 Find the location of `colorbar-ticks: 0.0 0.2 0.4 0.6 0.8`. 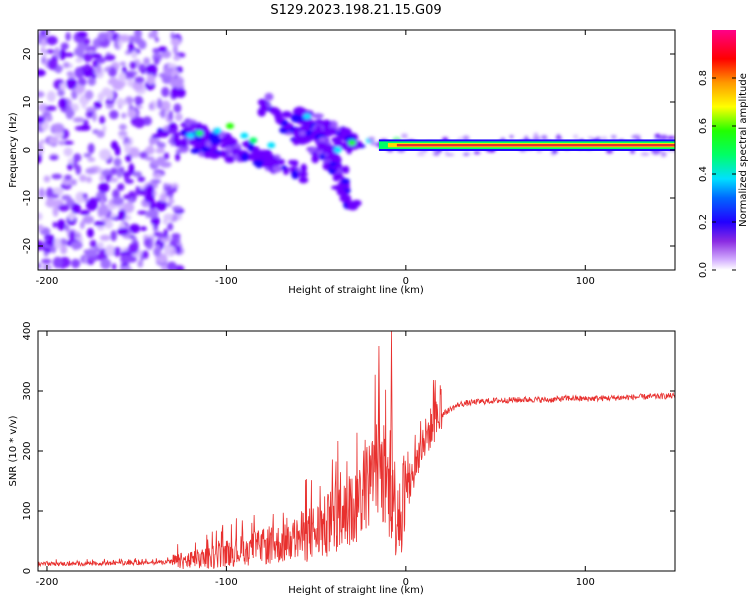

colorbar-ticks: 0.0 0.2 0.4 0.6 0.8 is located at coordinates (717, 174).